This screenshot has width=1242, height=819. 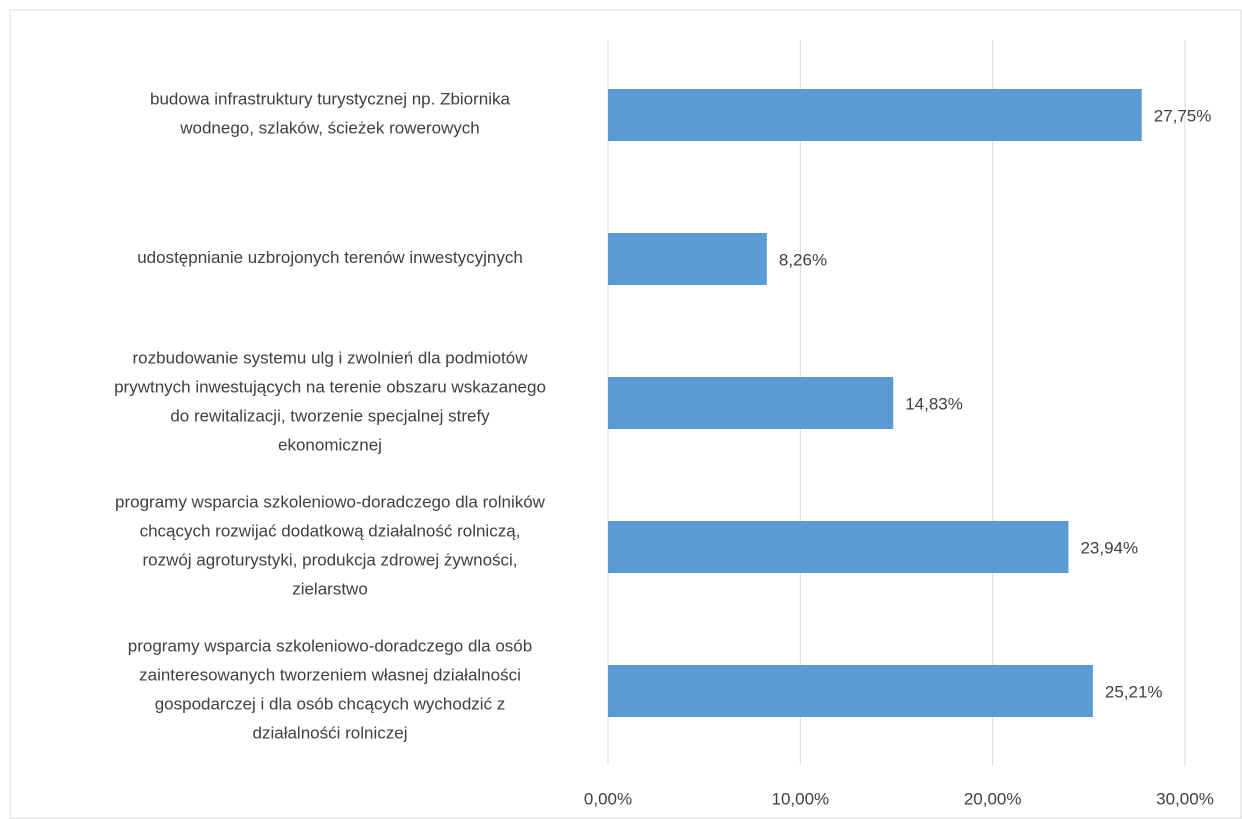 What do you see at coordinates (803, 259) in the screenshot?
I see `value-label: 8,26%` at bounding box center [803, 259].